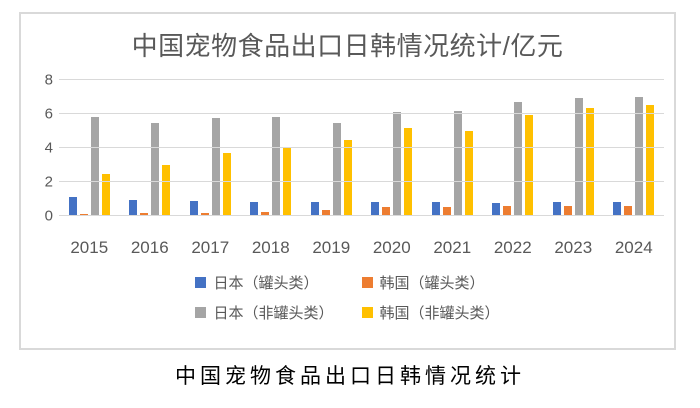 The height and width of the screenshot is (408, 700). Describe the element at coordinates (48, 182) in the screenshot. I see `y-tick-label-2: 2` at that location.